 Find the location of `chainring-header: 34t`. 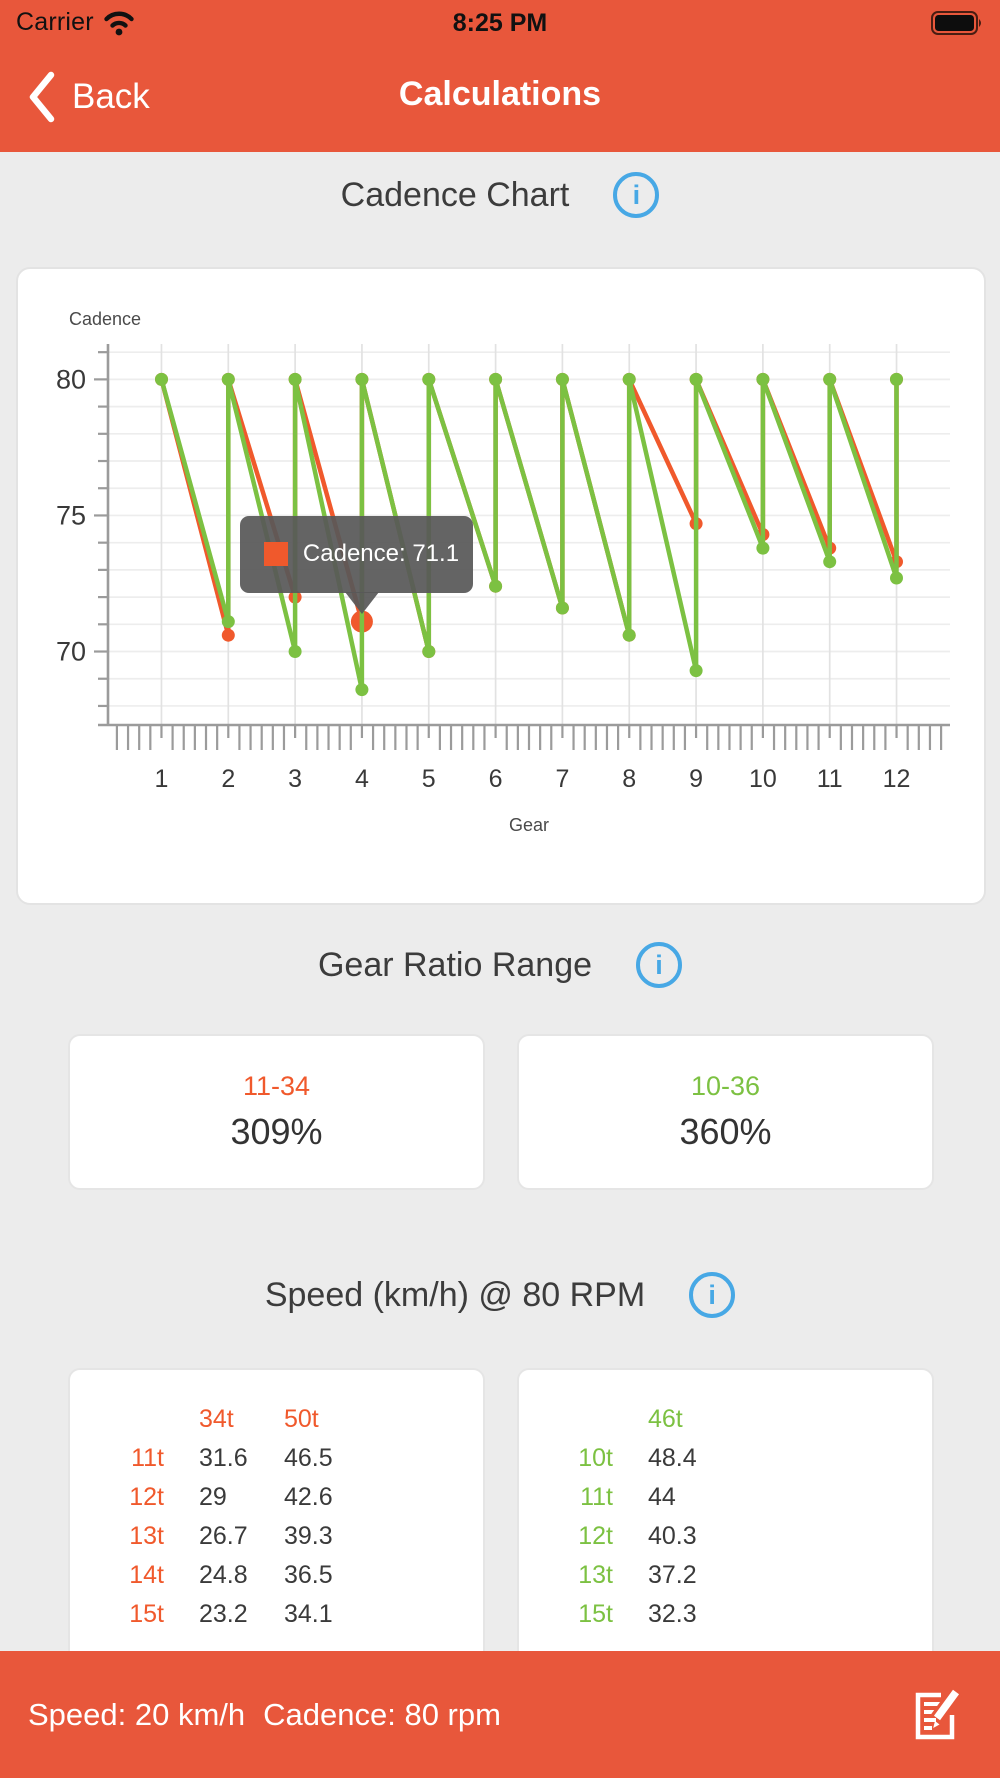

chainring-header: 34t is located at coordinates (216, 1419).